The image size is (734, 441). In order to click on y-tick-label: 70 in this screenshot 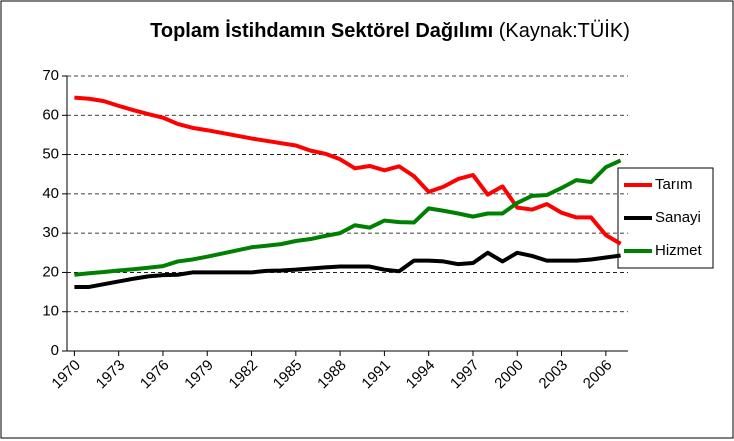, I will do `click(50, 75)`.